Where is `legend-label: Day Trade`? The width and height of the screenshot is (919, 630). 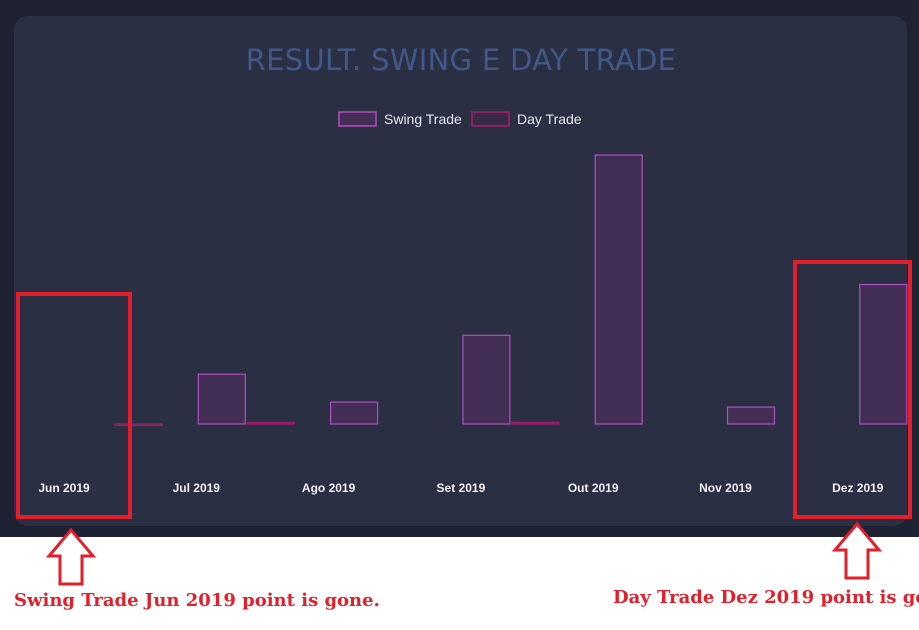 legend-label: Day Trade is located at coordinates (549, 119).